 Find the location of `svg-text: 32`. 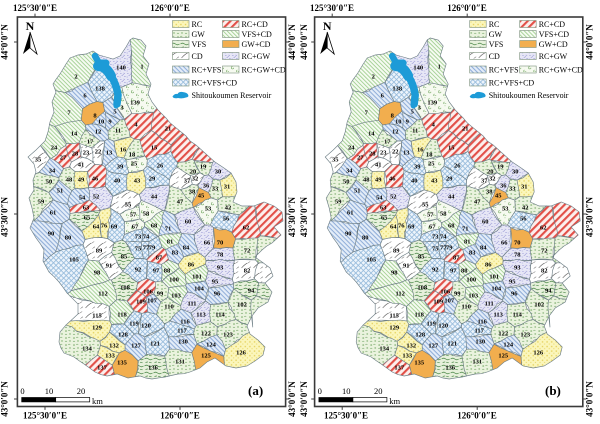

svg-text: 32 is located at coordinates (195, 178).